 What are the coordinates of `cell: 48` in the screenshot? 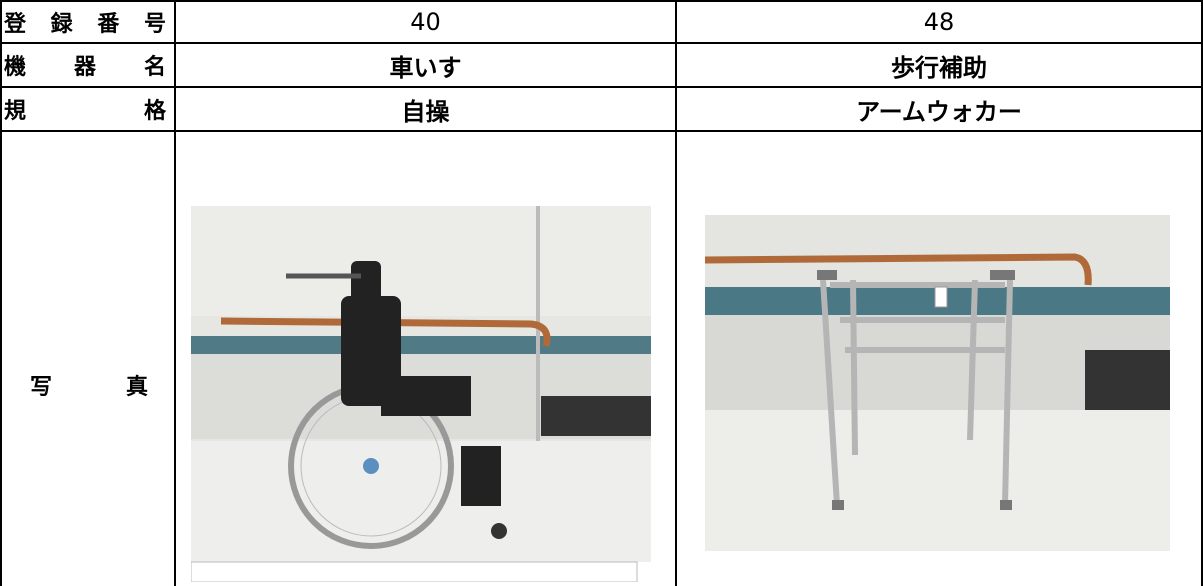 It's located at (940, 23).